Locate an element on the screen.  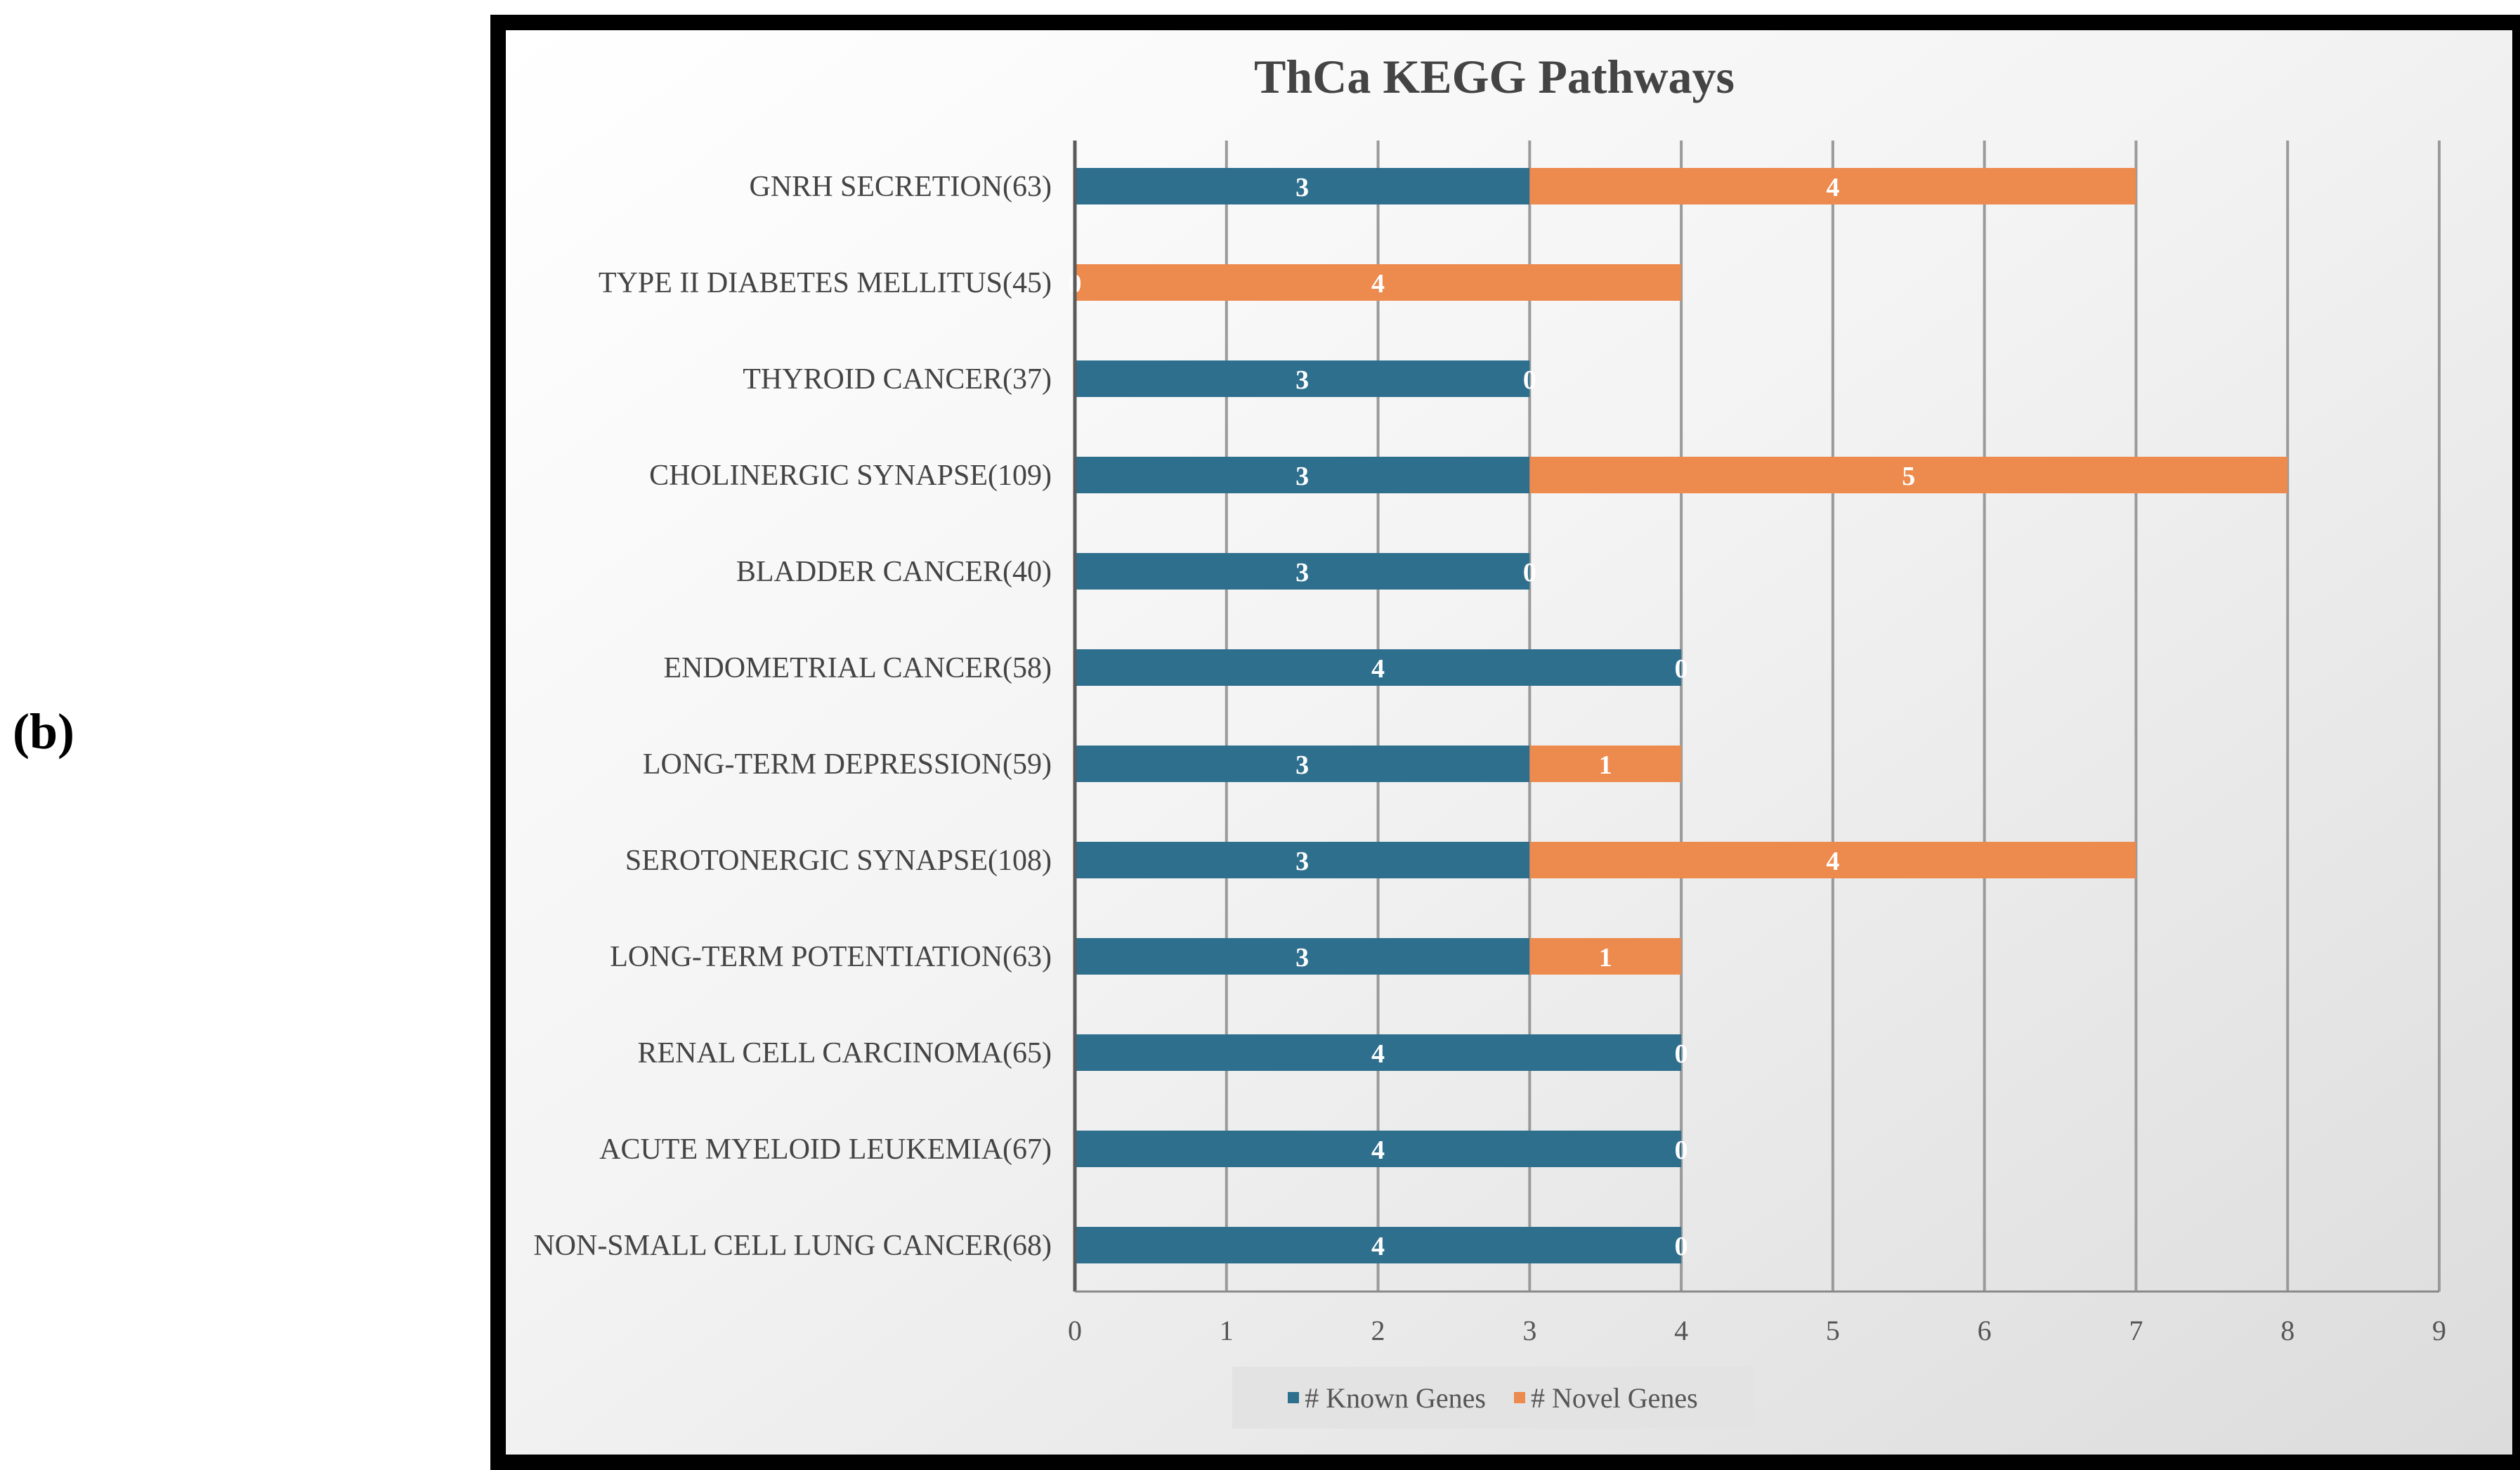
category-label: TYPE II DIABETES MELLITUS(45) is located at coordinates (826, 283).